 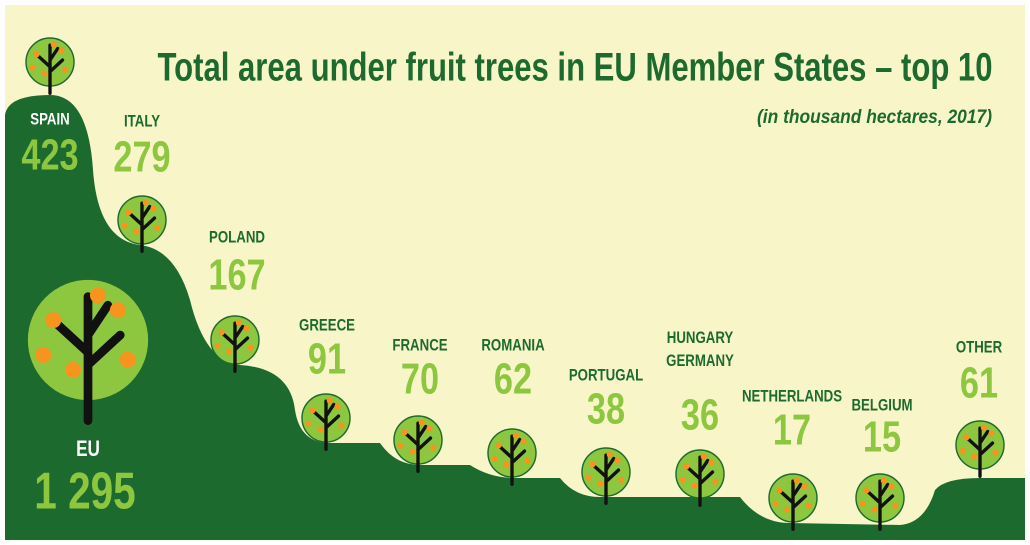 What do you see at coordinates (979, 383) in the screenshot?
I see `value-label: 61` at bounding box center [979, 383].